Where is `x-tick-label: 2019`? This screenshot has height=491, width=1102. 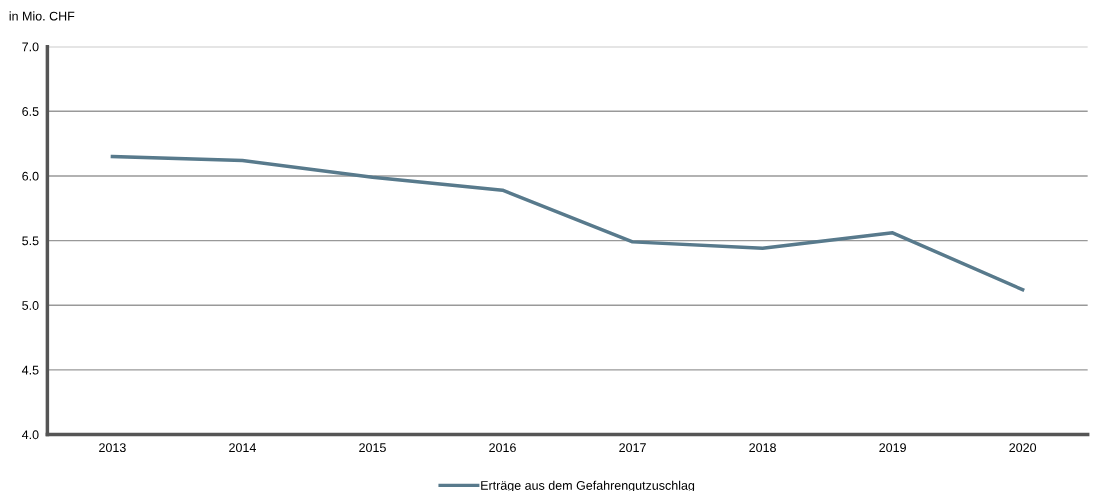 x-tick-label: 2019 is located at coordinates (892, 448).